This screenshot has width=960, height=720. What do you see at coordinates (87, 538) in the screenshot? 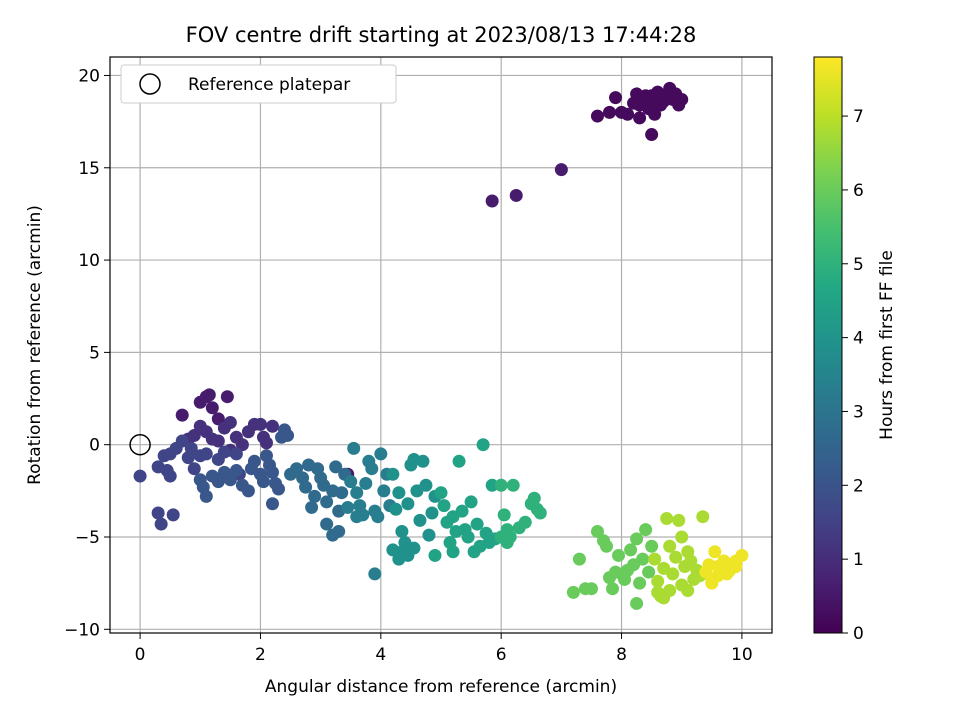
I see `y-tick-label: −5` at bounding box center [87, 538].